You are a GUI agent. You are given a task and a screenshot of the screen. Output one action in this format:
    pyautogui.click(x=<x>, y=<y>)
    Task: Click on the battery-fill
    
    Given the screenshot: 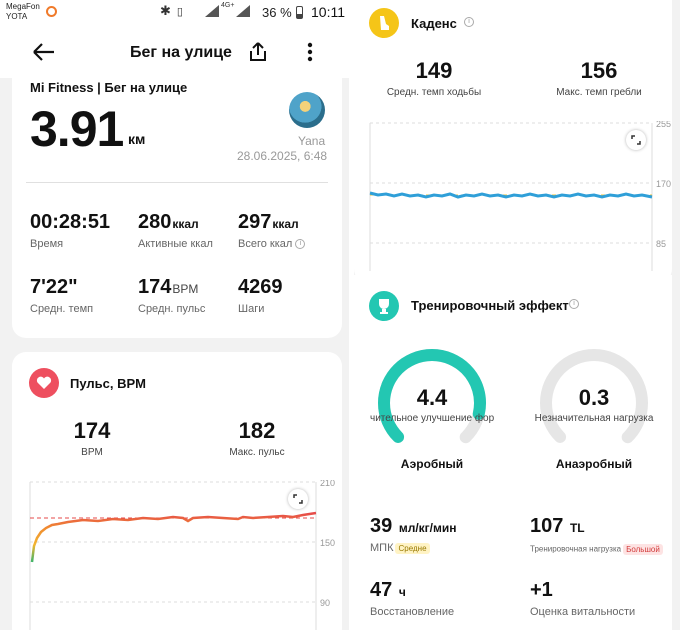 What is the action you would take?
    pyautogui.click(x=299, y=16)
    